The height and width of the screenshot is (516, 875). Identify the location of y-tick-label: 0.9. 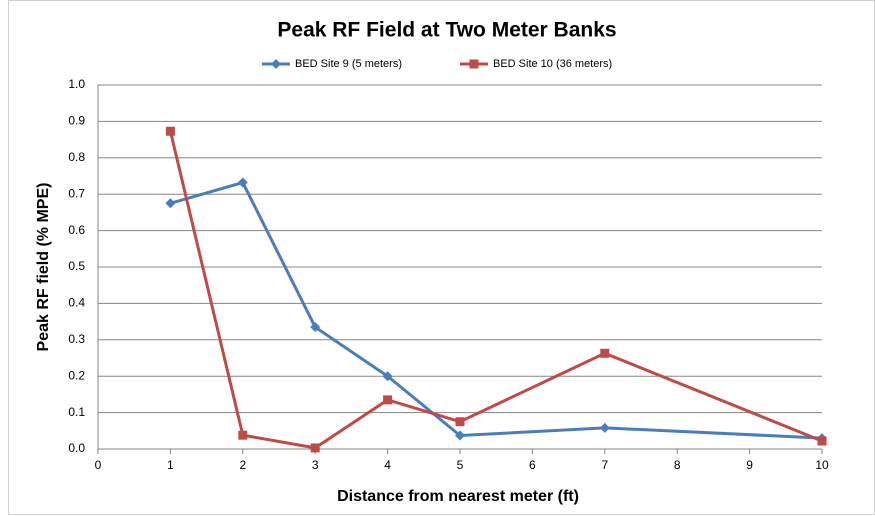
(76, 121).